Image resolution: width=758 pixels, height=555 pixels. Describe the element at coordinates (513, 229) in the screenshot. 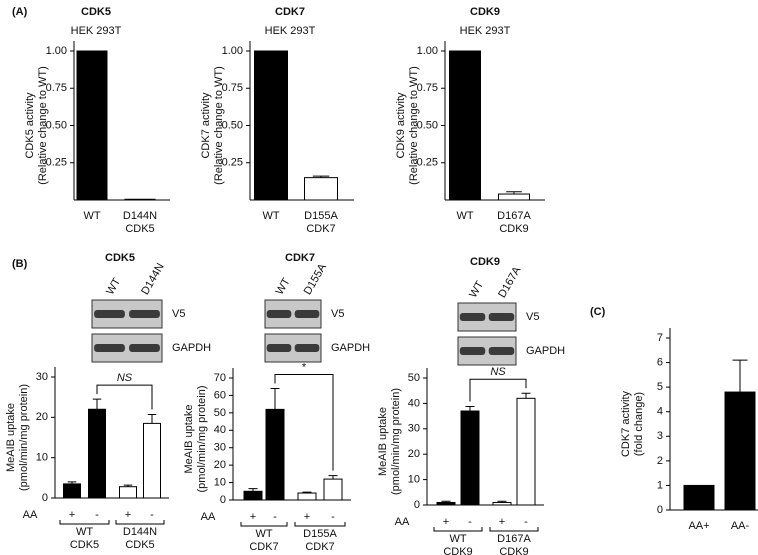

I see `x-tick-label: CDK9` at that location.